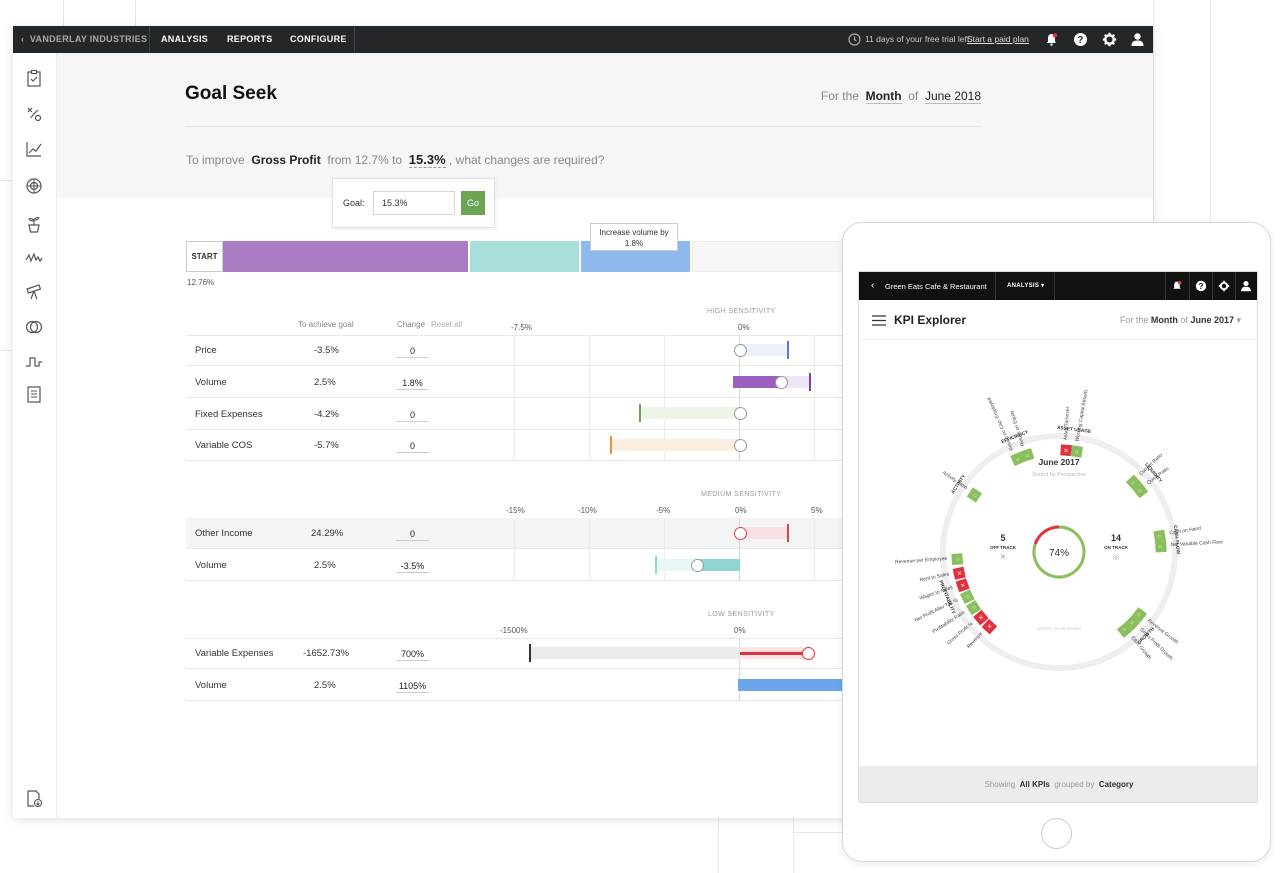  What do you see at coordinates (676, 565) in the screenshot?
I see `volume-medium-bar-light` at bounding box center [676, 565].